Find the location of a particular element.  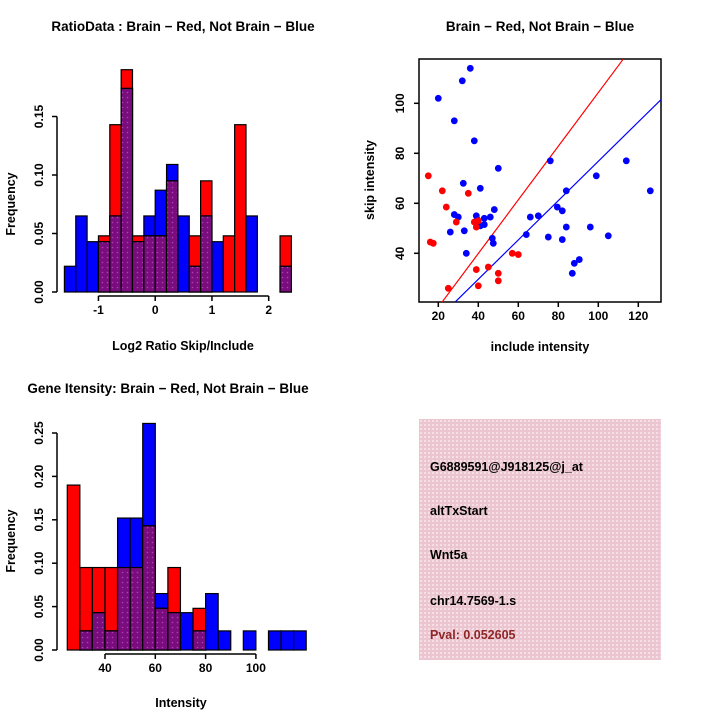

gene-name-text: Wnt5a is located at coordinates (449, 555).